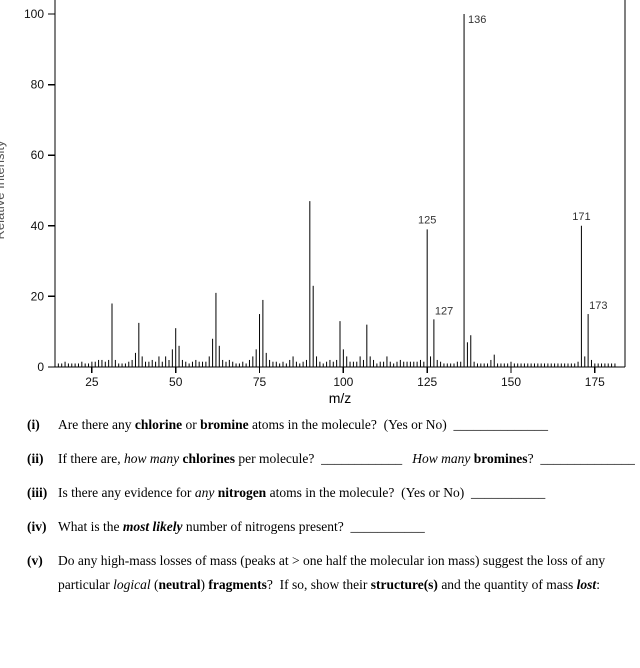  What do you see at coordinates (158, 424) in the screenshot?
I see `question-text-segment: chlorine` at bounding box center [158, 424].